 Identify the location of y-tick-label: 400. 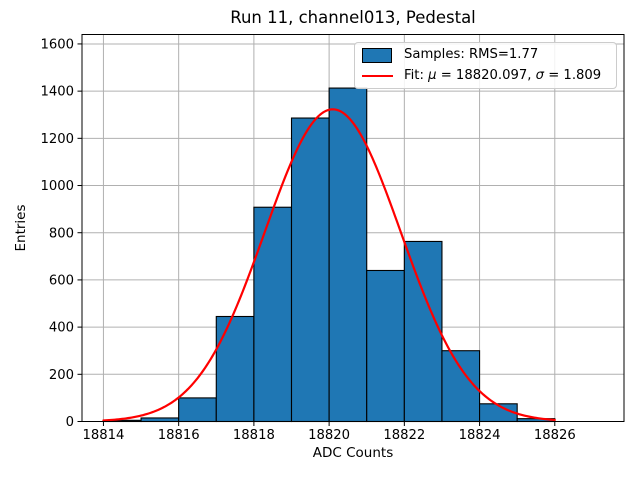
(61, 328).